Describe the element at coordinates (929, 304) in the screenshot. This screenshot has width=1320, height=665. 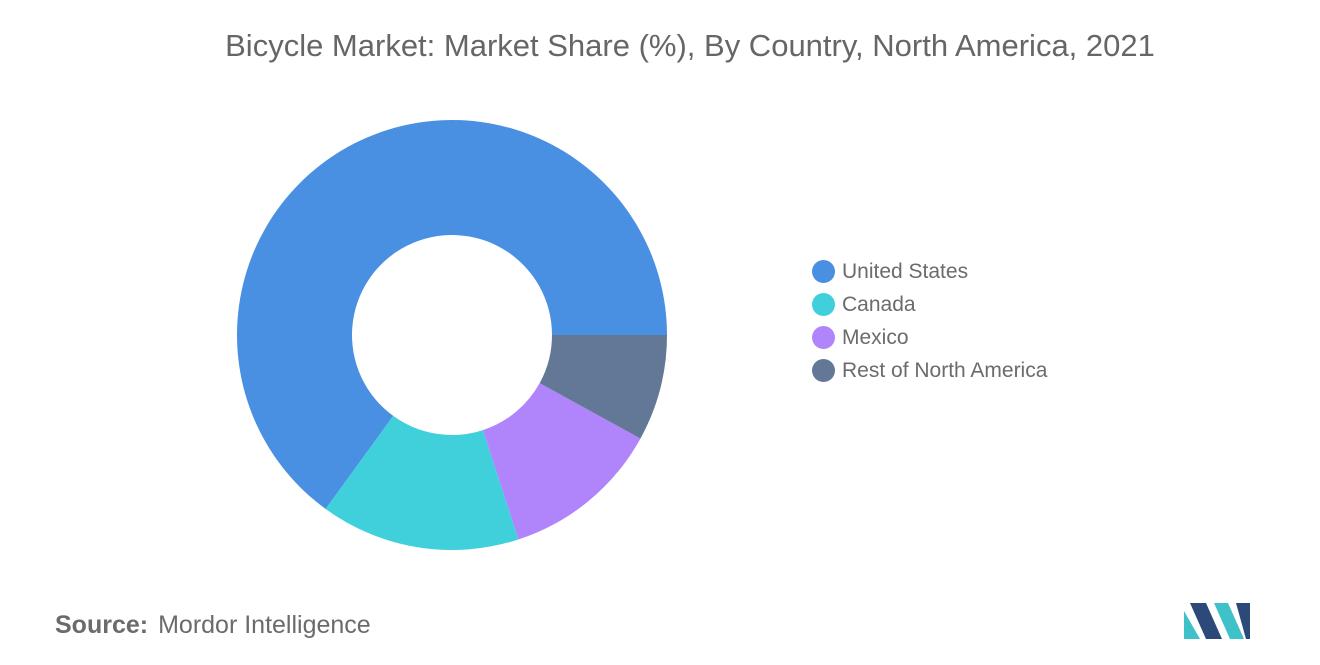
I see `legend-item-canada: Canada` at that location.